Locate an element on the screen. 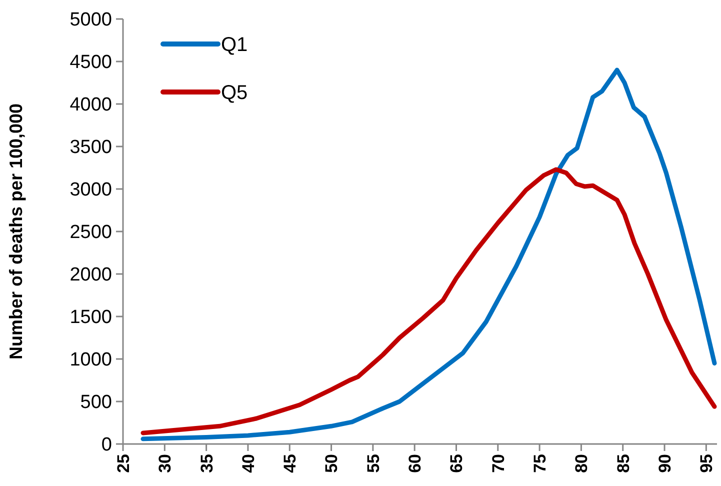 This screenshot has width=721, height=486. y-tick-label: 0 is located at coordinates (106, 445).